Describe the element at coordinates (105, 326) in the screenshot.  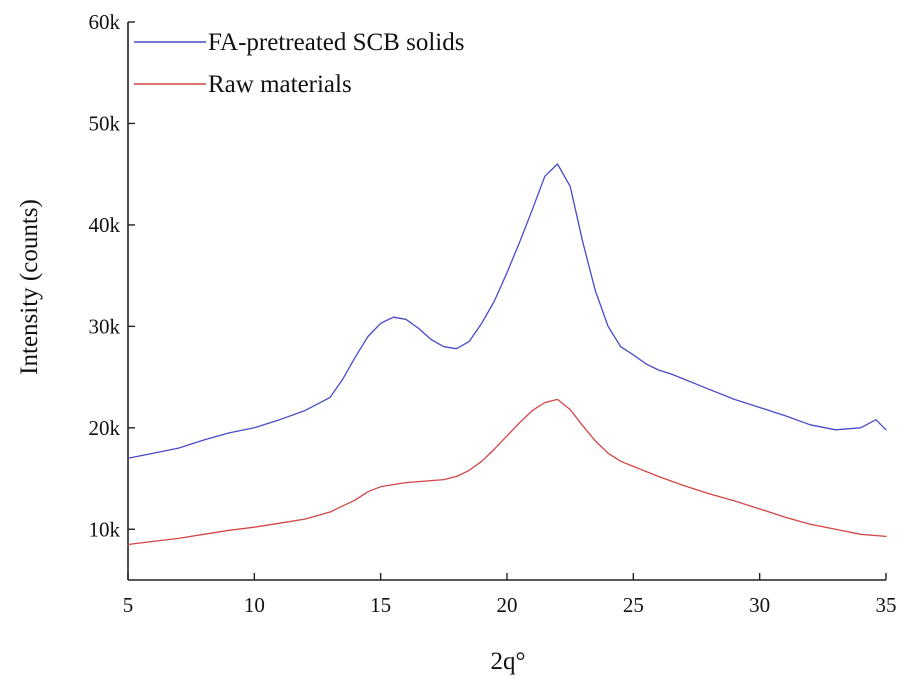
I see `y-tick-label: 30k` at that location.